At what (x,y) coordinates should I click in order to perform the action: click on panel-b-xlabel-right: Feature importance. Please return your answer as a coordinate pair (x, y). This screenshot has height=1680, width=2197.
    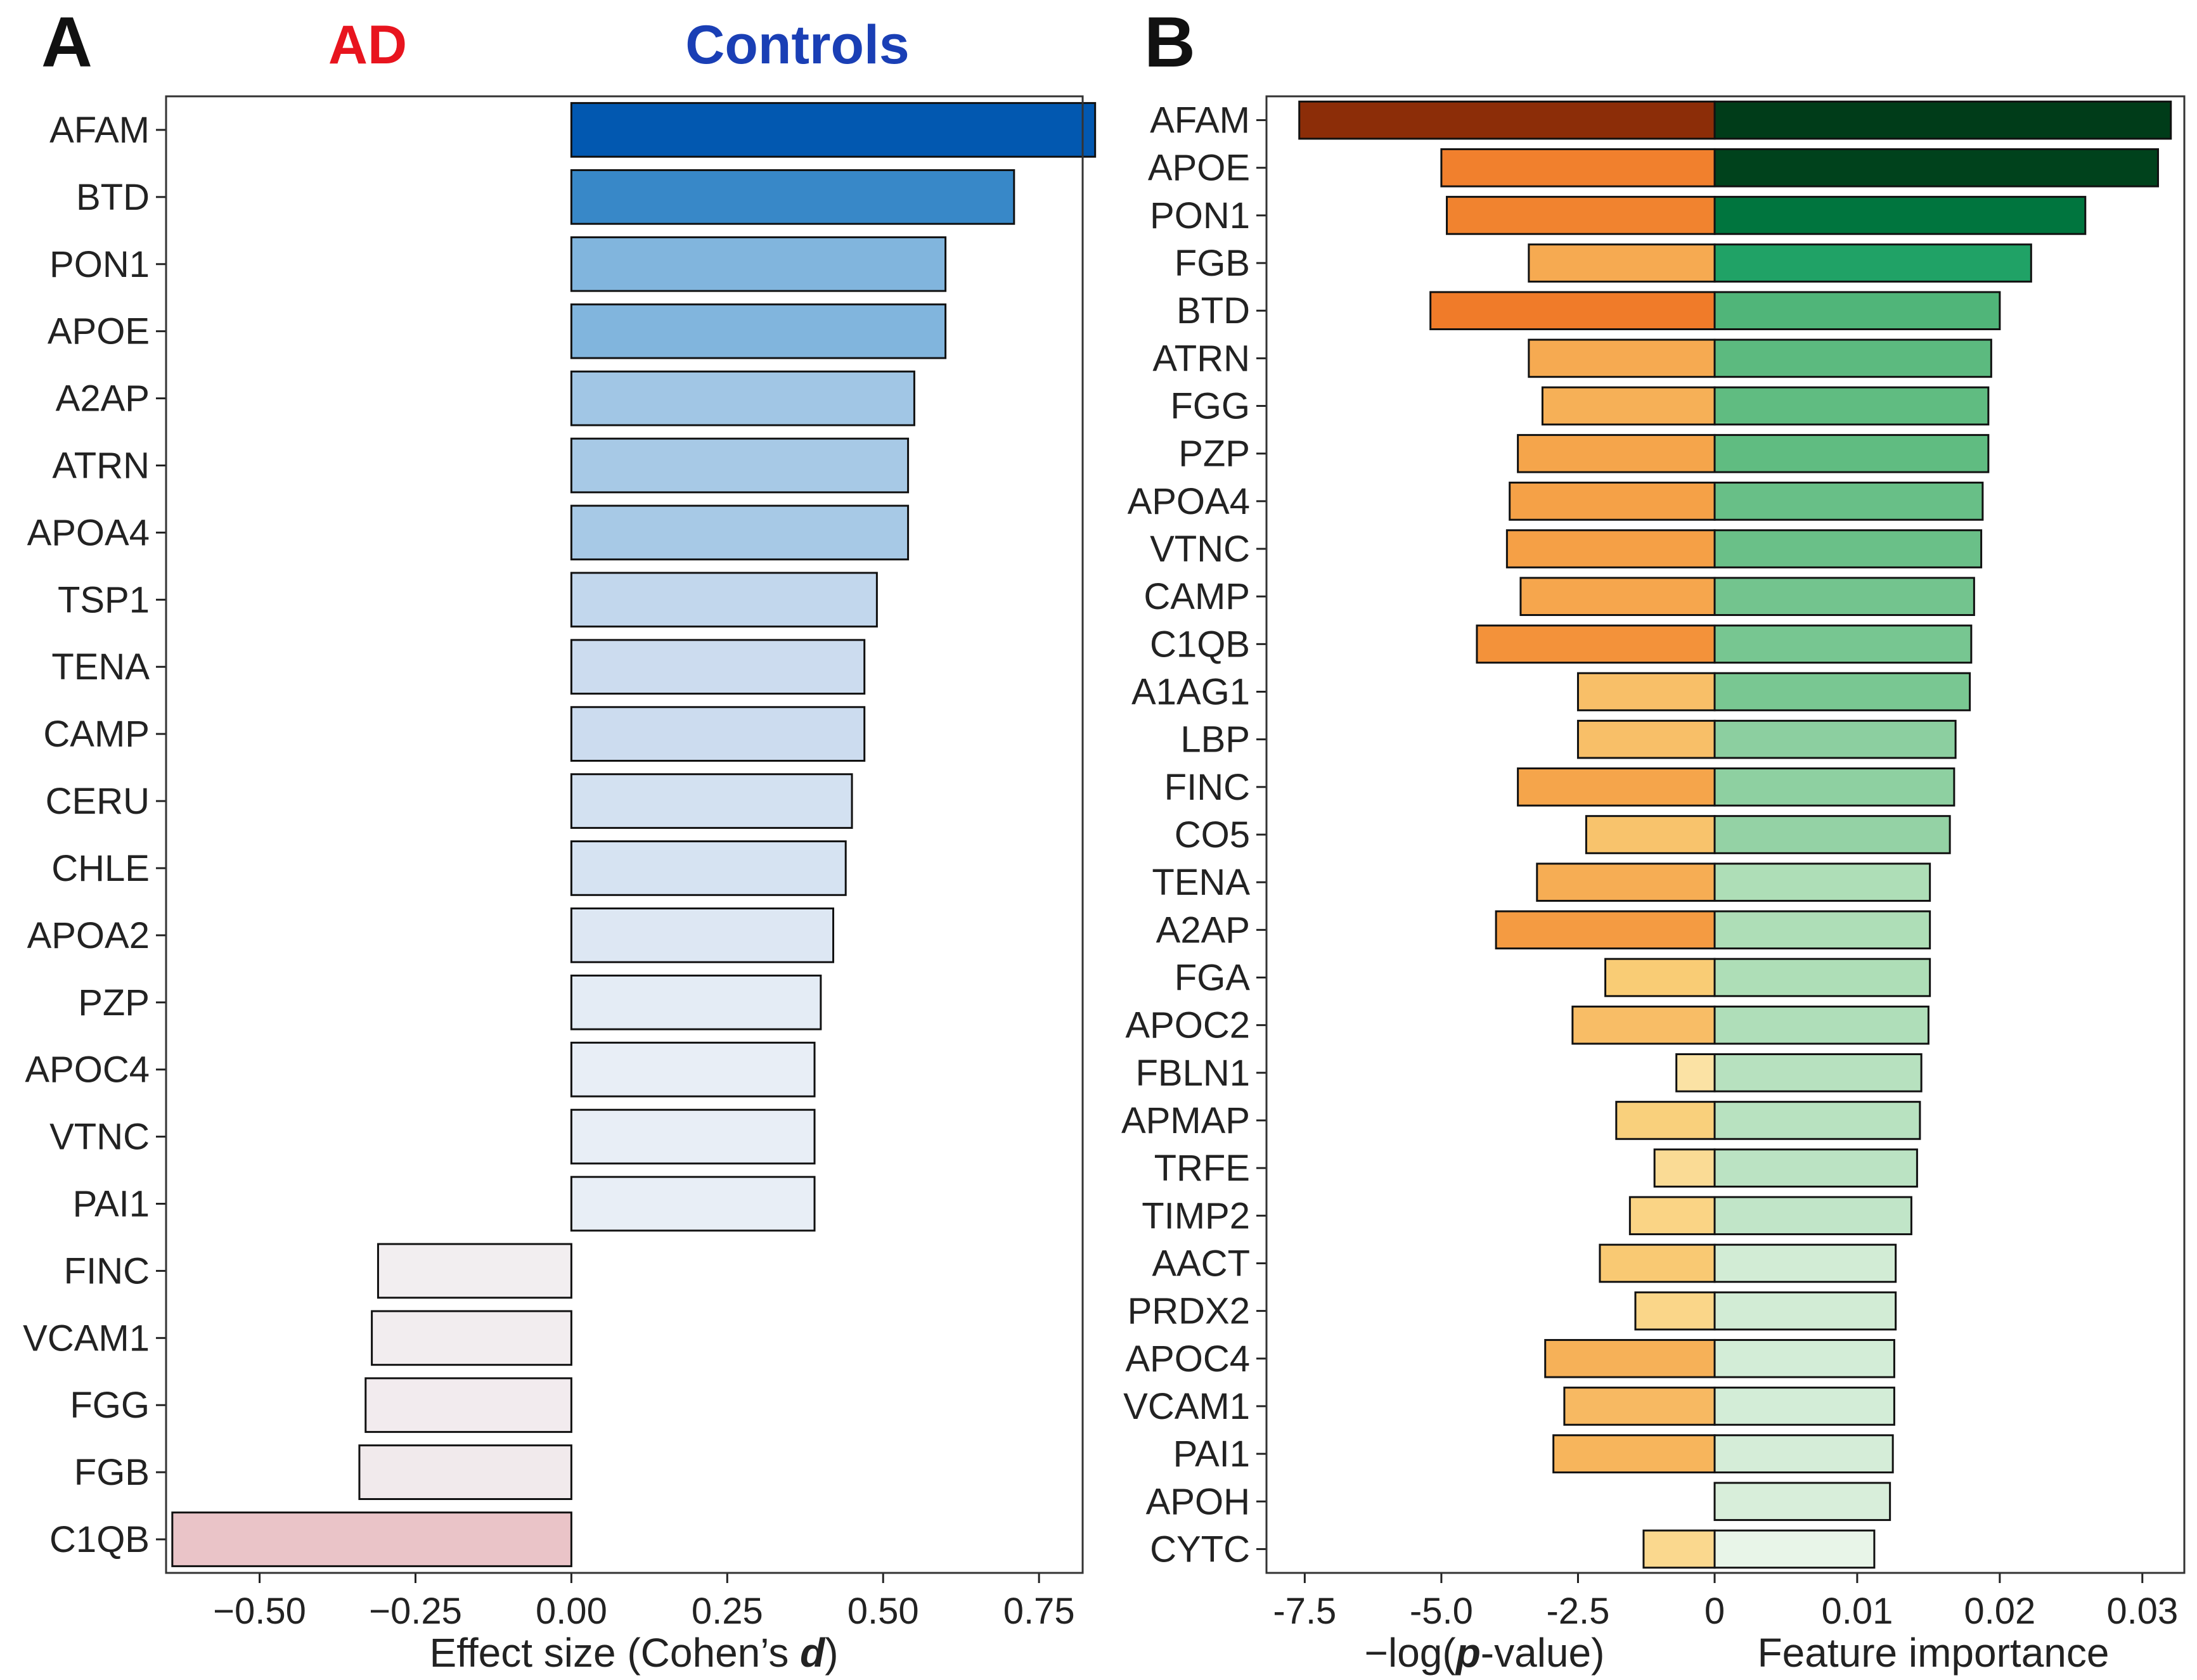
    Looking at the image, I should click on (1934, 1653).